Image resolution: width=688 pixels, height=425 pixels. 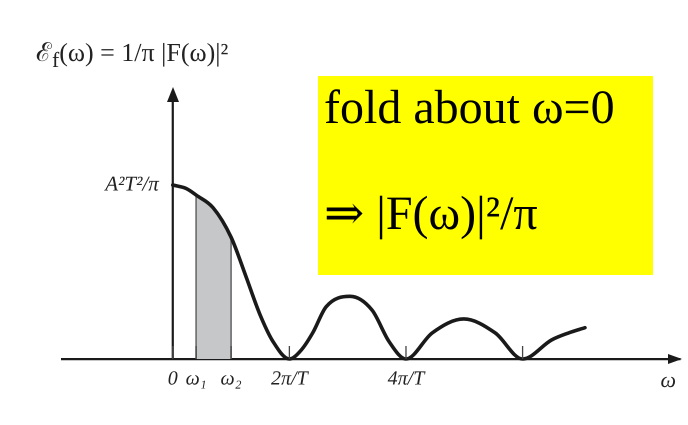 What do you see at coordinates (407, 378) in the screenshot?
I see `x-tick-label: 4π/T` at bounding box center [407, 378].